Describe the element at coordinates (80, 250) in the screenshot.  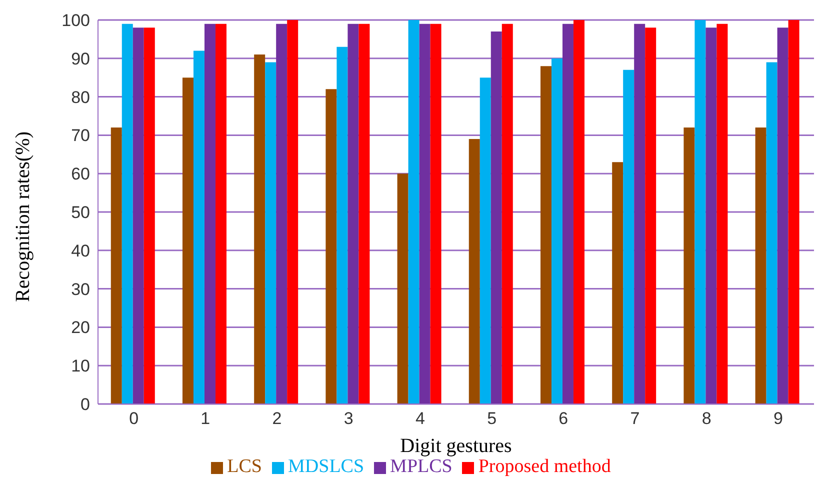
I see `y-tick-label: 40` at that location.